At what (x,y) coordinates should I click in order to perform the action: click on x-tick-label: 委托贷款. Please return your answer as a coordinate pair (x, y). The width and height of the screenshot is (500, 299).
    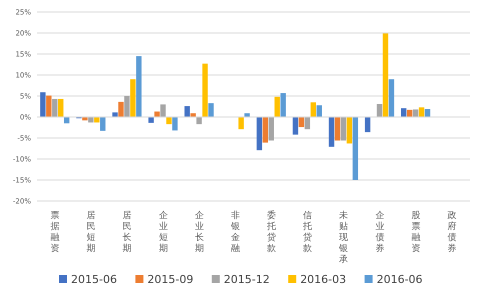
    Looking at the image, I should click on (271, 232).